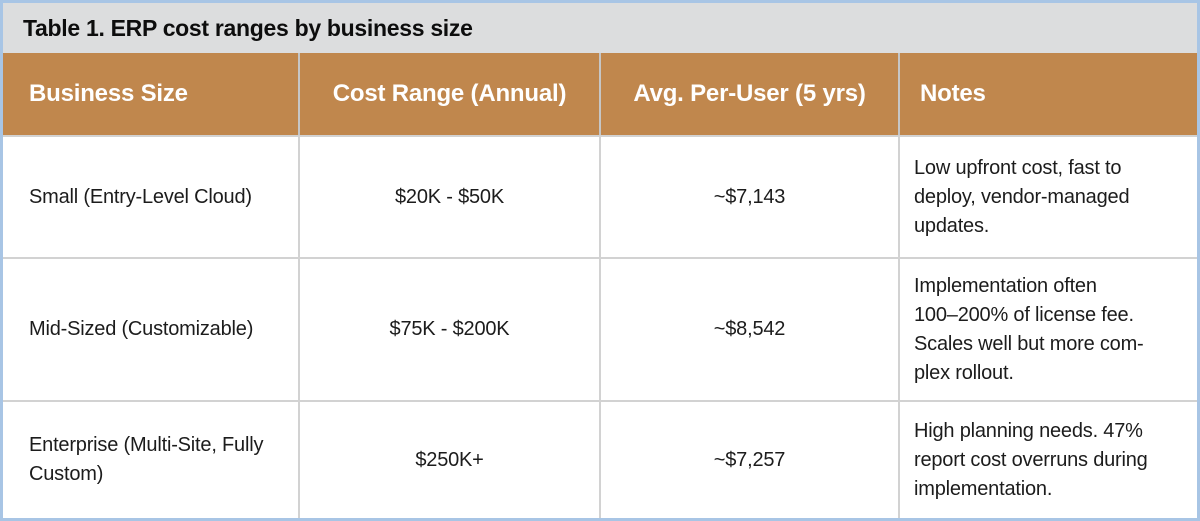 The image size is (1200, 521). I want to click on column-header-business-size: Business Size, so click(151, 94).